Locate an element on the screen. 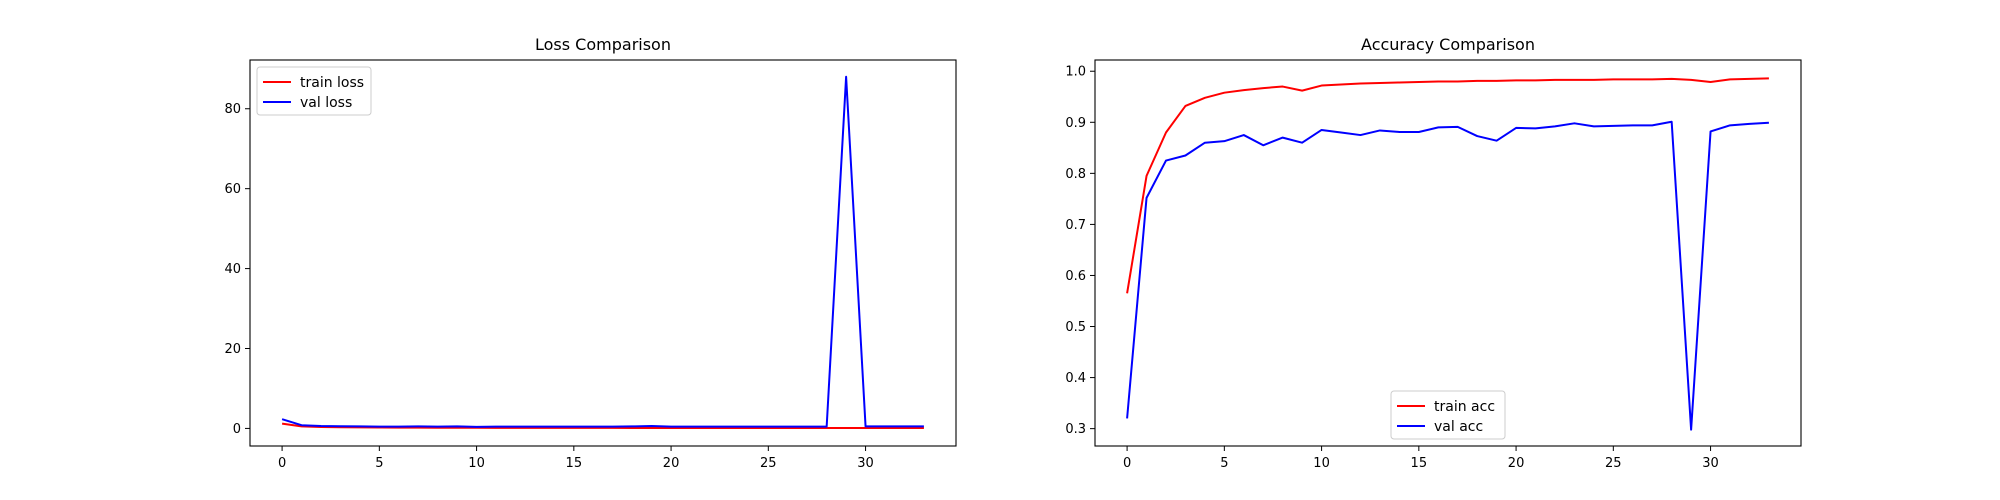 This screenshot has height=500, width=2000. loss-y-tick-label: 20 is located at coordinates (232, 349).